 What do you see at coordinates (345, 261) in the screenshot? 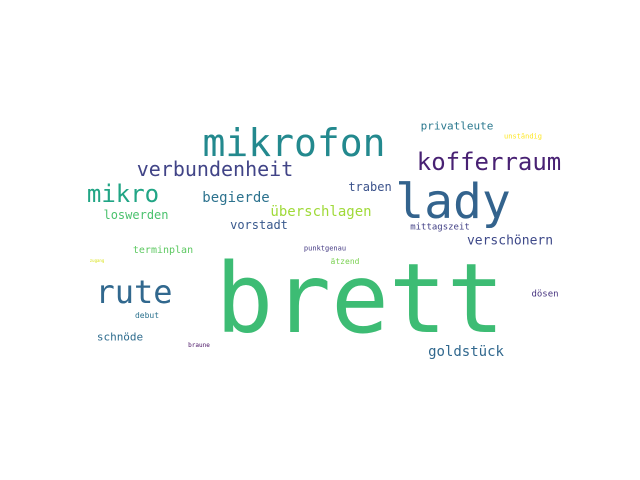
I see `word-aetzend: ätzend` at bounding box center [345, 261].